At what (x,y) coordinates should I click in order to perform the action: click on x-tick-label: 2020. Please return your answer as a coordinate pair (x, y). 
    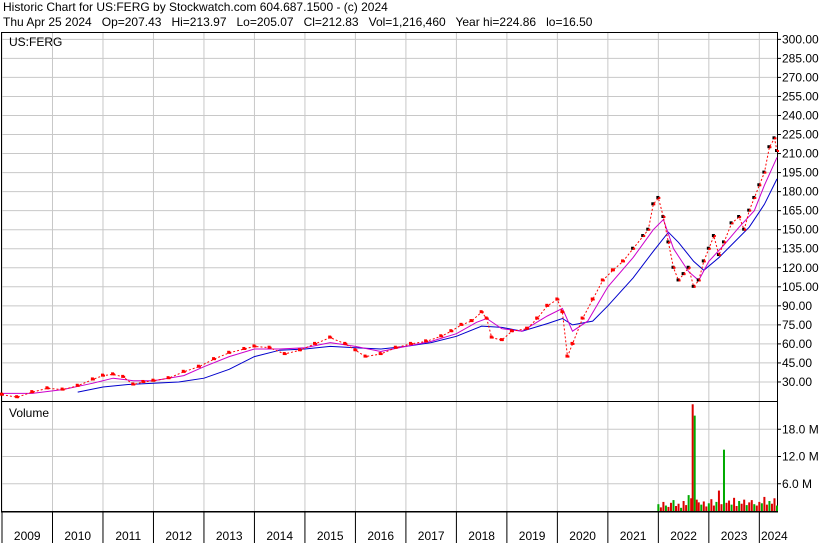
    Looking at the image, I should click on (582, 536).